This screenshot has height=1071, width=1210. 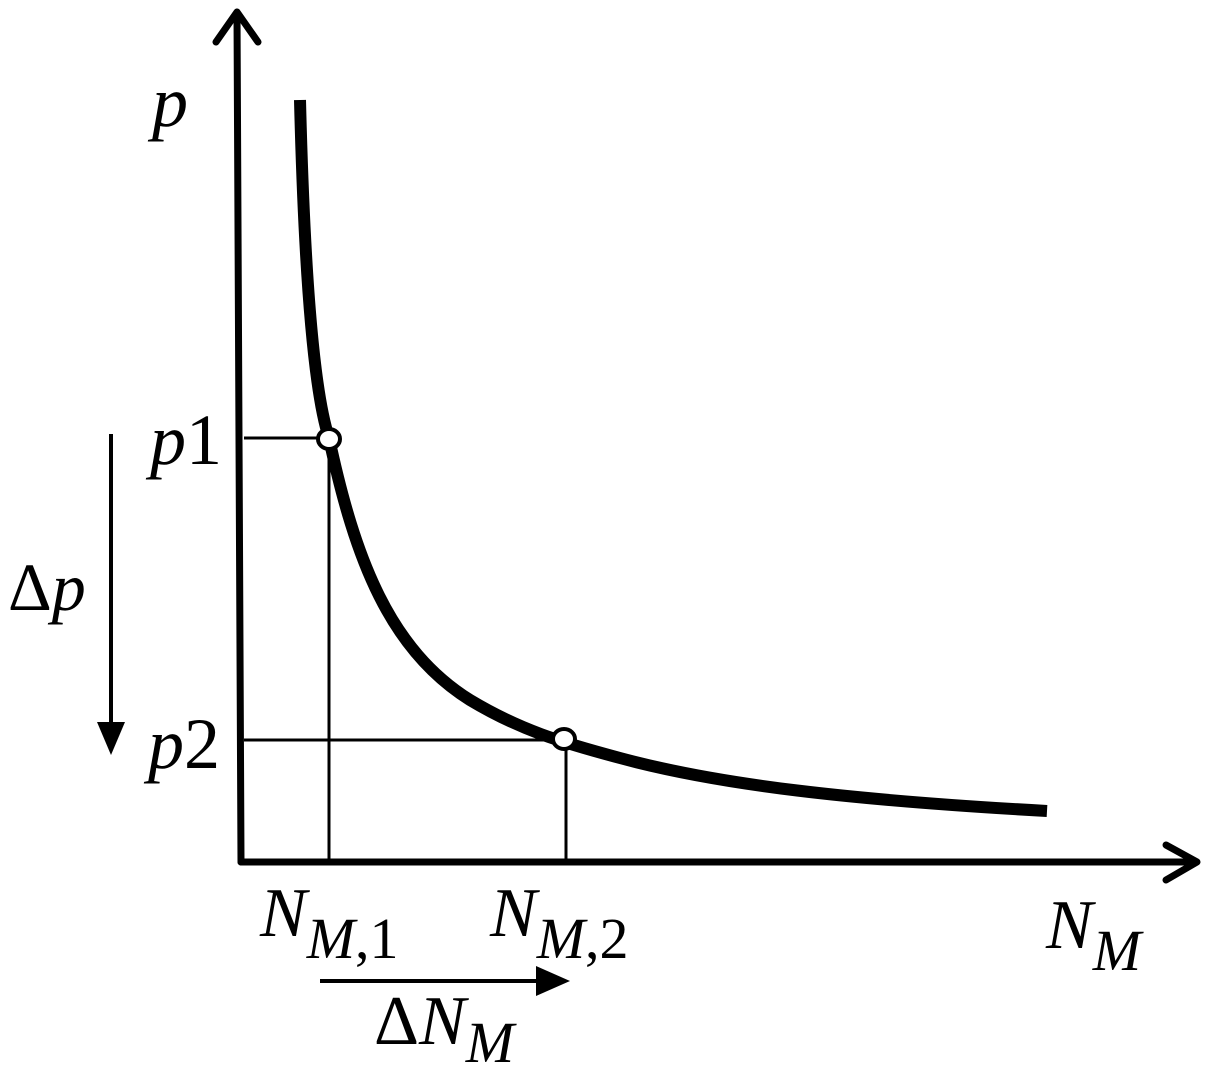 I want to click on y-axis-label: p, so click(x=167, y=102).